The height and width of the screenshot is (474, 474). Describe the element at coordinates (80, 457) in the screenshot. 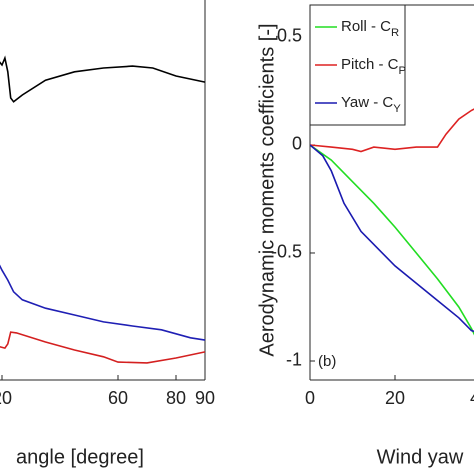

I see `x-axis-label: angle [degree]` at that location.